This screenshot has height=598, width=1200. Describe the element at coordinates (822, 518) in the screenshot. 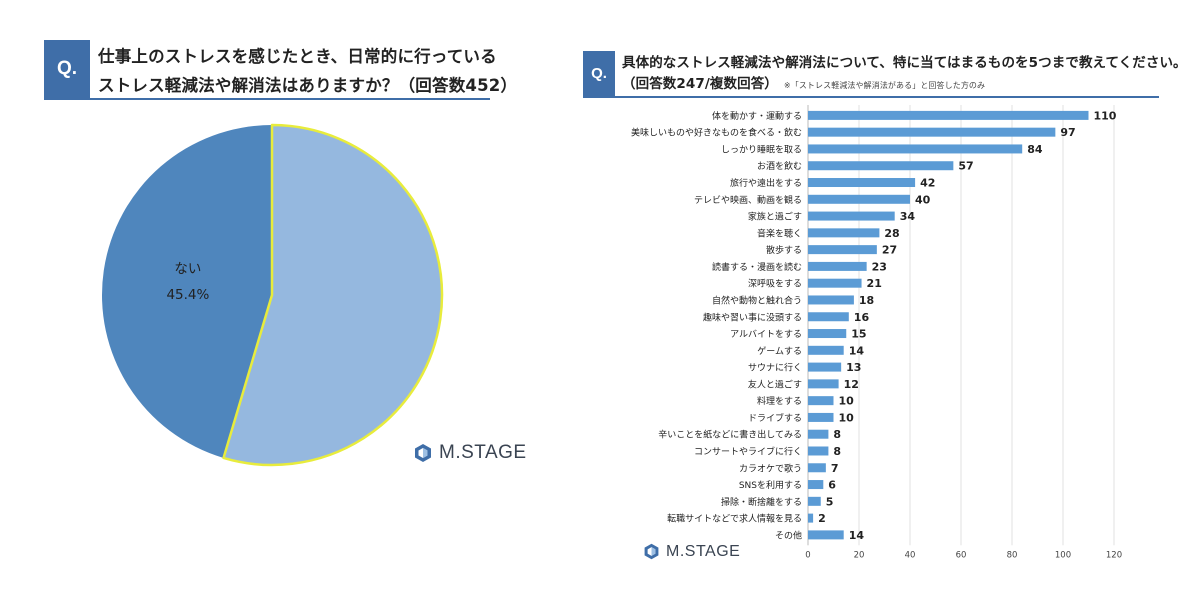

I see `bar-value-label: 2` at that location.